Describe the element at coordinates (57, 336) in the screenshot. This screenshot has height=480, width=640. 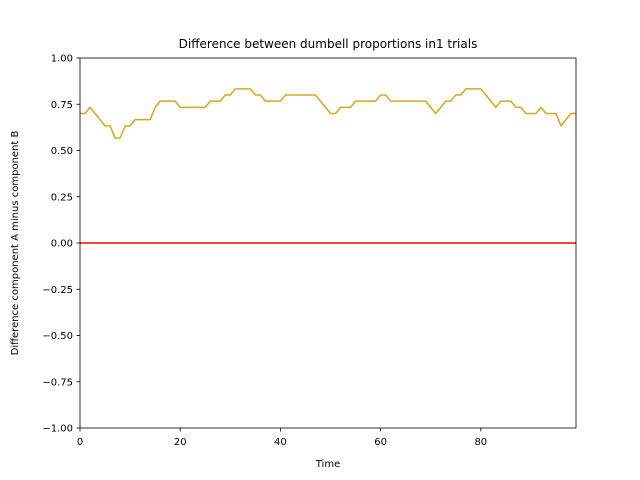
I see `y-tick-label: −0.50` at that location.